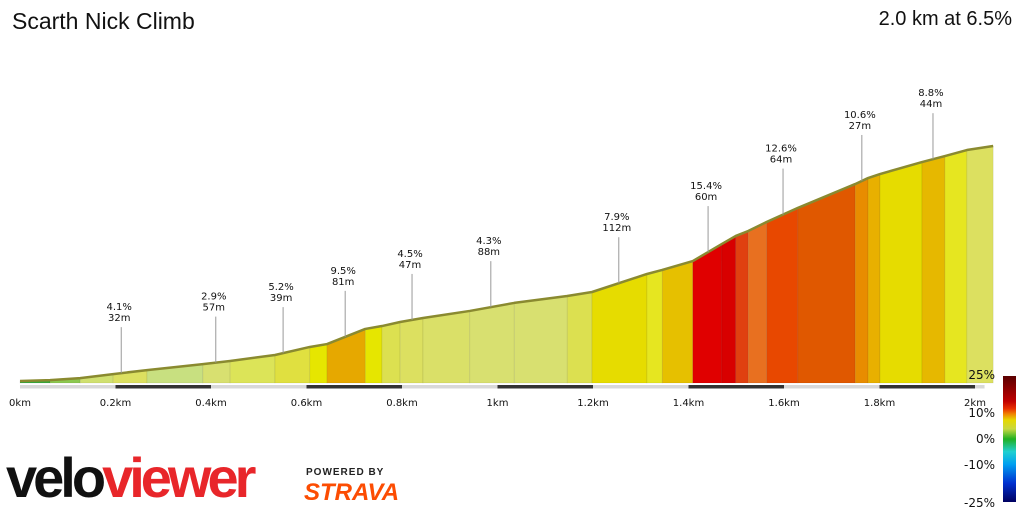 The height and width of the screenshot is (512, 1024). I want to click on color-scale-bar, so click(1009, 439).